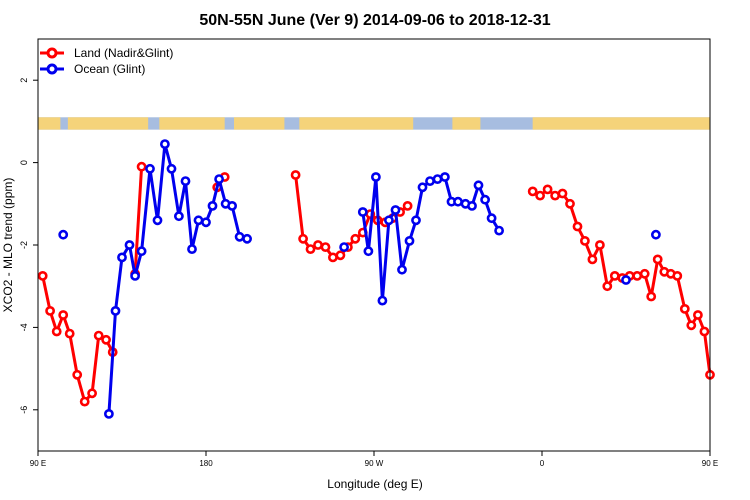 This screenshot has width=750, height=500. Describe the element at coordinates (24, 327) in the screenshot. I see `y-tick-label: -4` at that location.